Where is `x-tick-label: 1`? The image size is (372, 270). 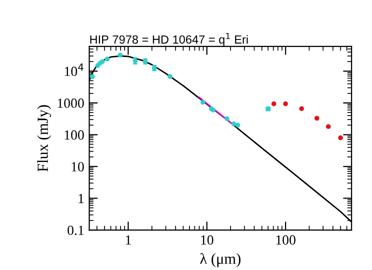
x-tick-label: 1 is located at coordinates (128, 240).